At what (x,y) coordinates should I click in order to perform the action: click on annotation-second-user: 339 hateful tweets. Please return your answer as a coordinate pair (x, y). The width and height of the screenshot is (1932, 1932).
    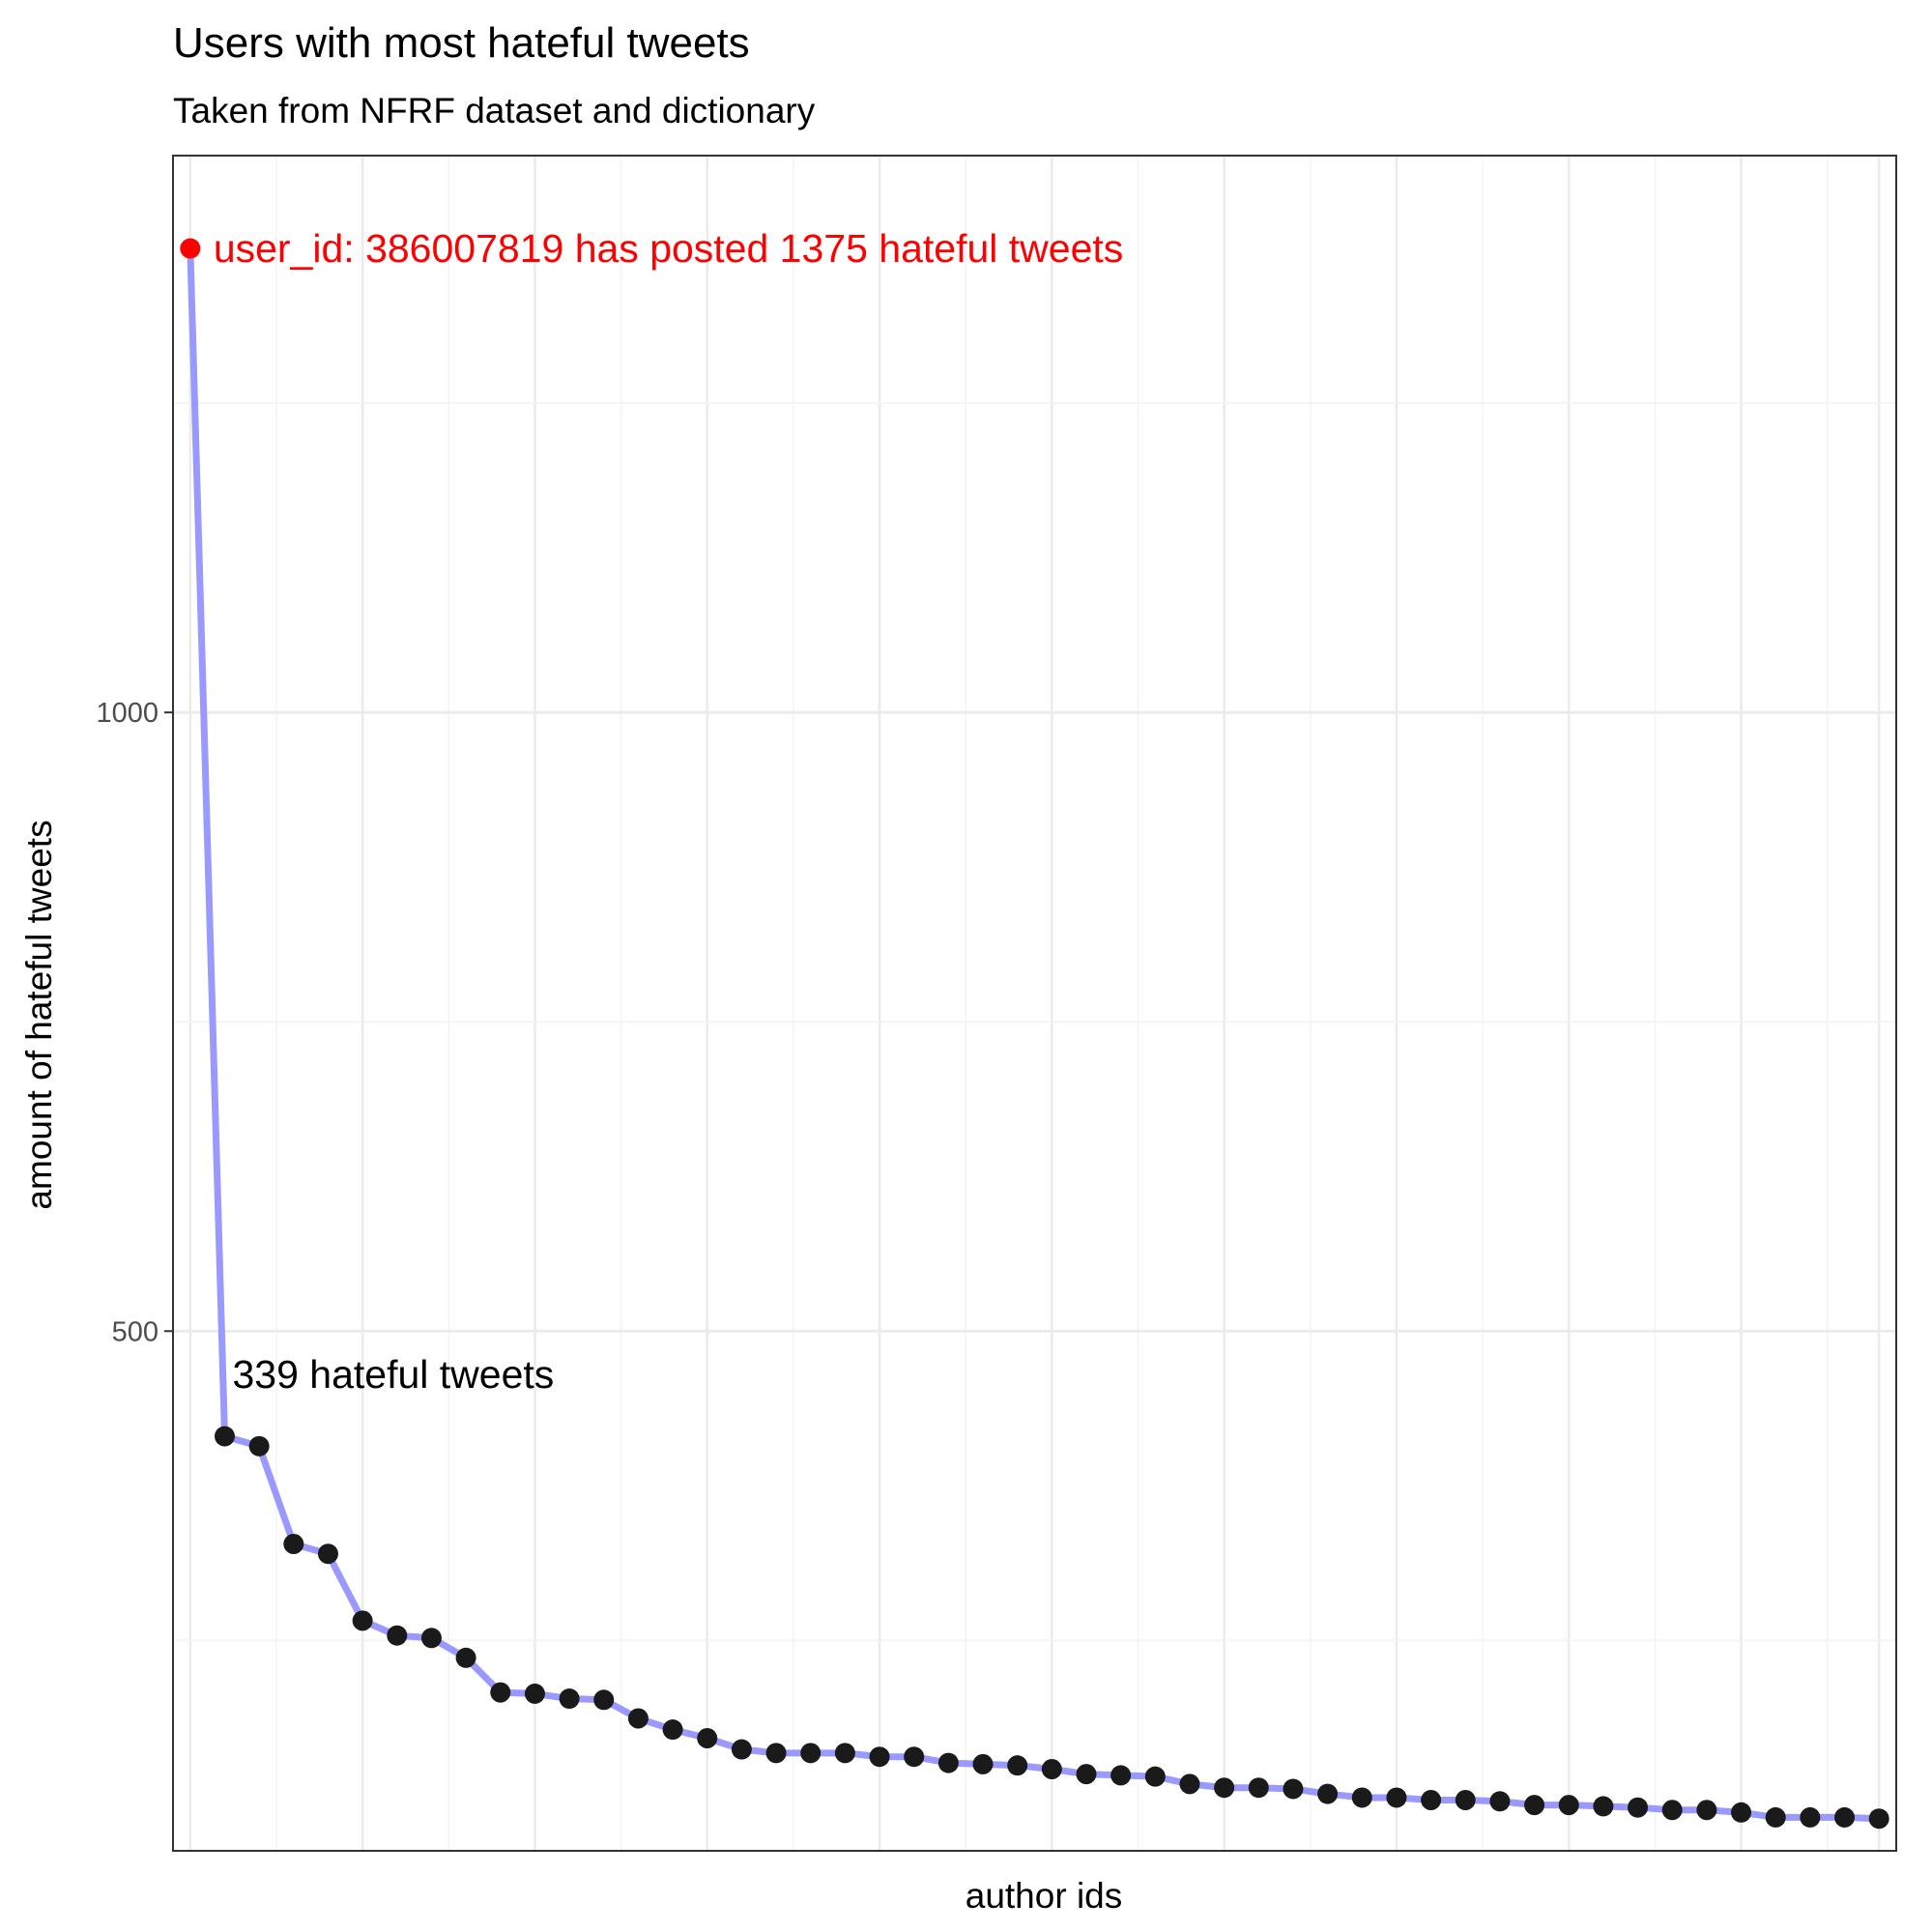
    Looking at the image, I should click on (393, 1374).